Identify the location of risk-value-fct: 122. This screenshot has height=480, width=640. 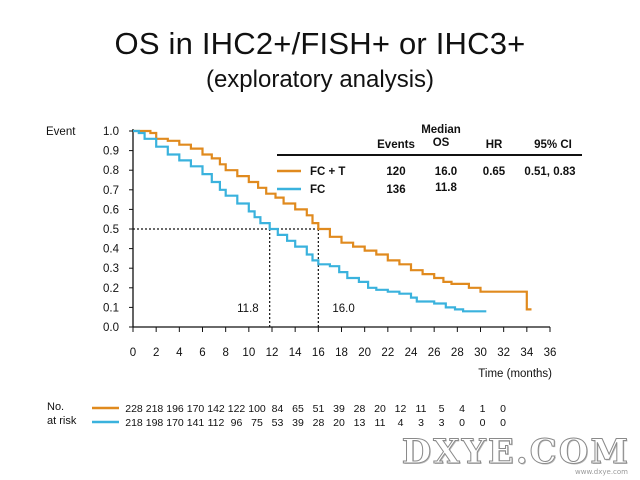
(237, 409).